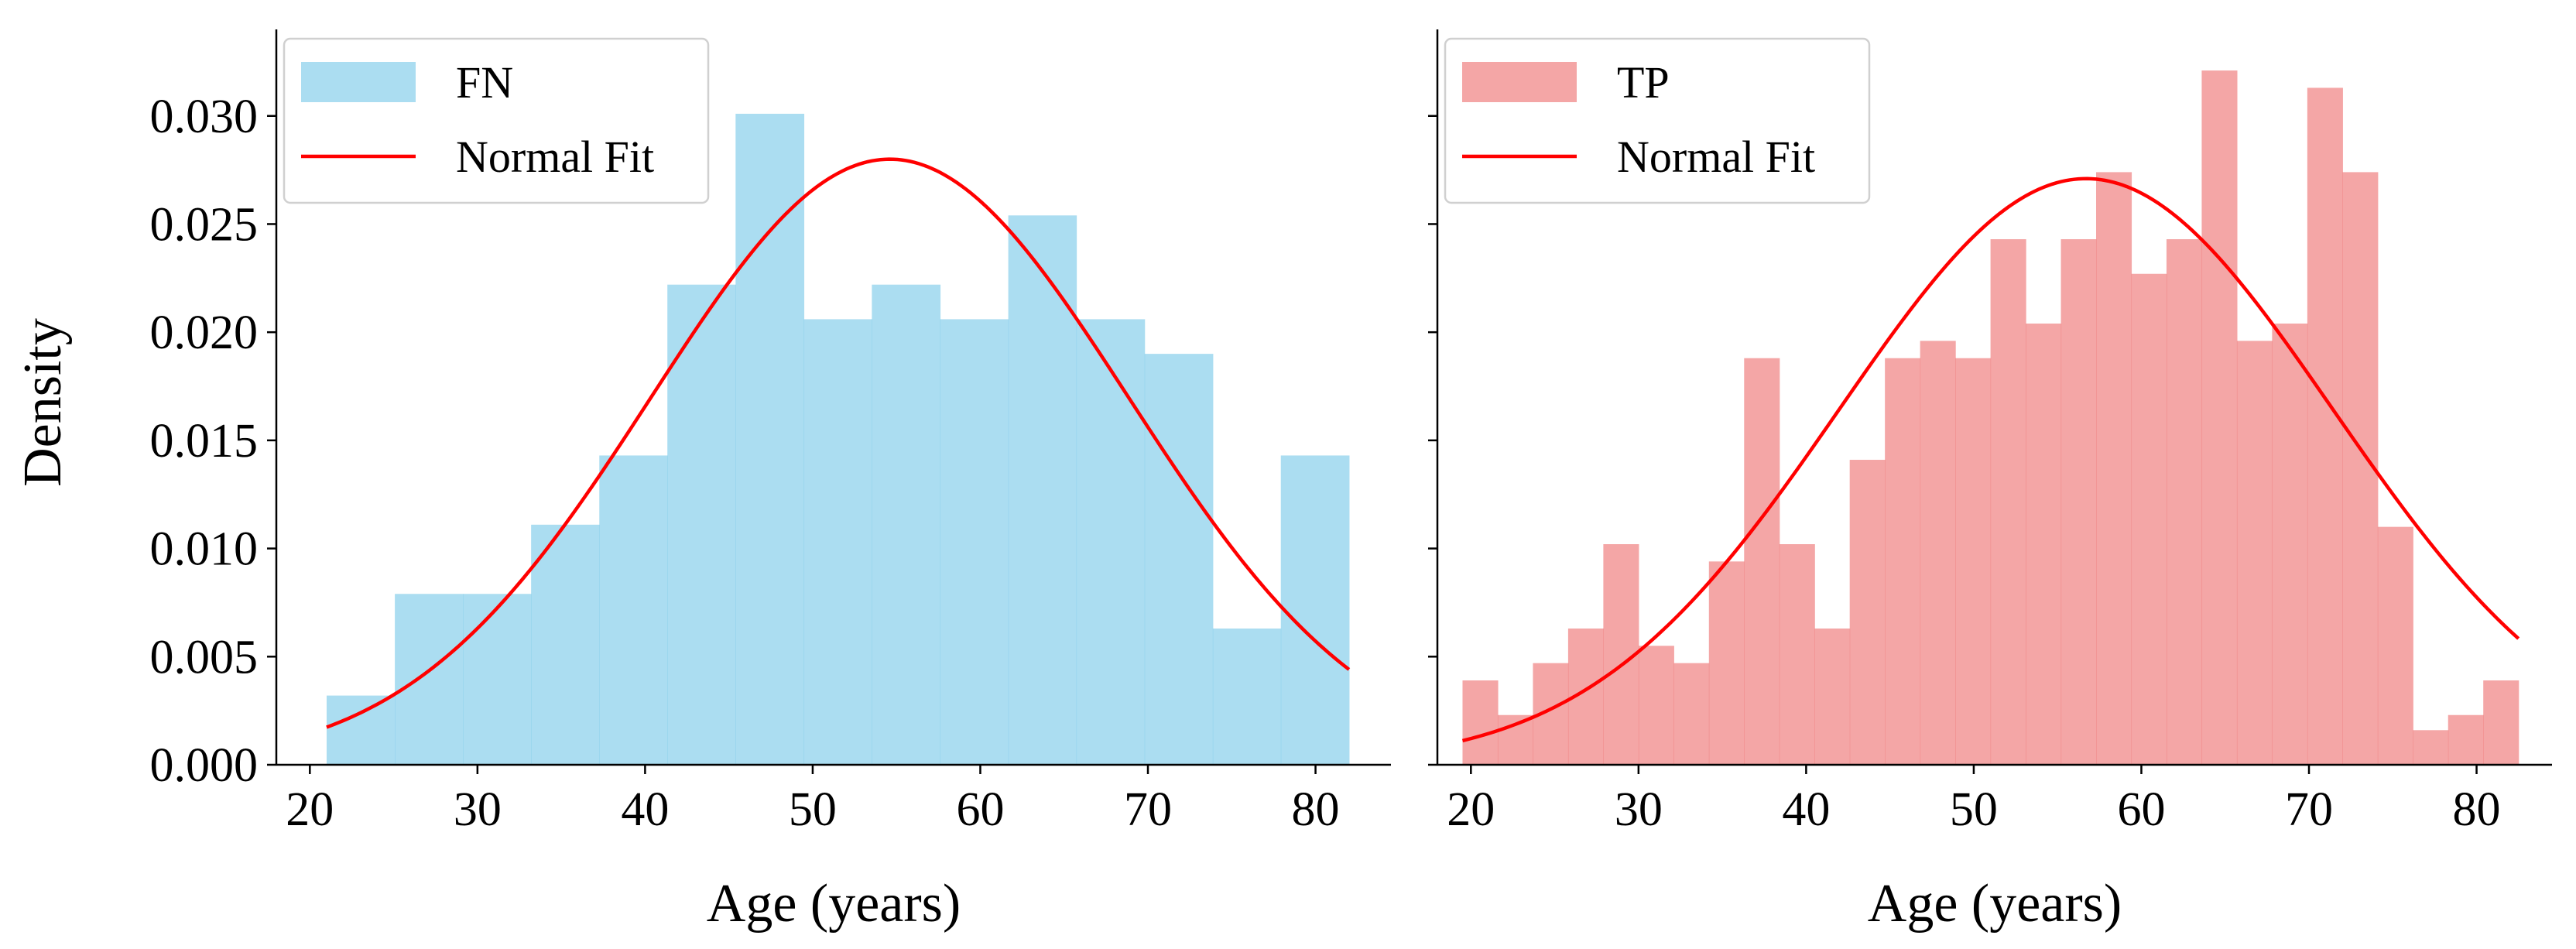  I want to click on right-x-axis-title: Age (years), so click(1995, 904).